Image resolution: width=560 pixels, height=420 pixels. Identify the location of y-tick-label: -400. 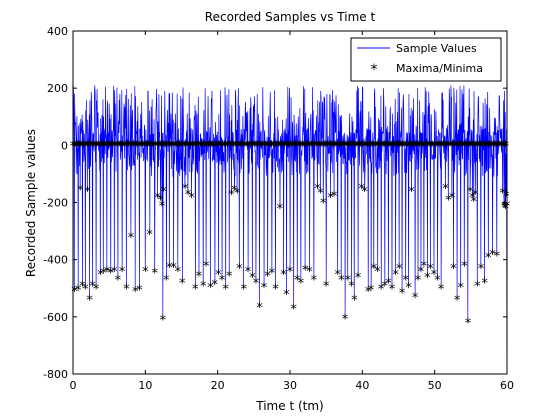
(55, 260).